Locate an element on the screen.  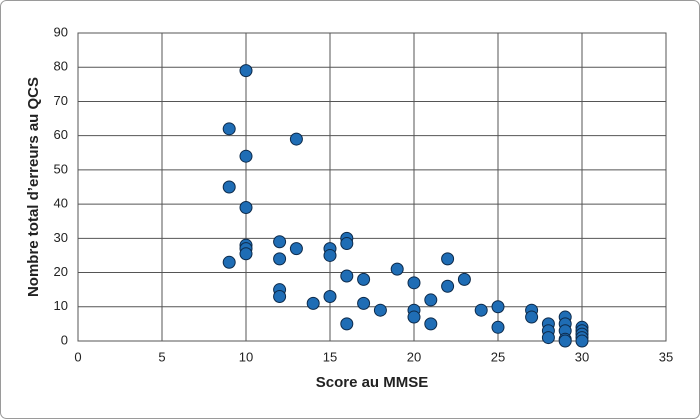
x-tick-label: 30 is located at coordinates (582, 356).